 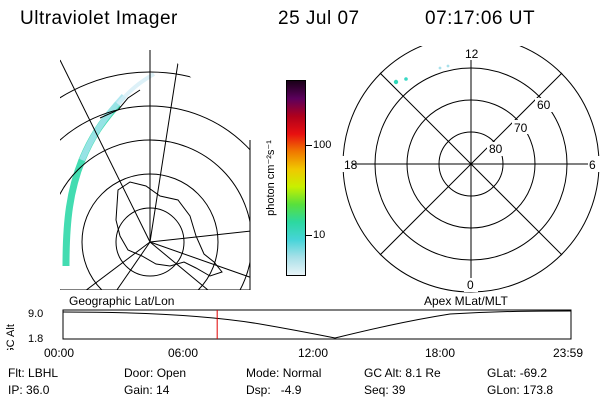 What do you see at coordinates (521, 128) in the screenshot?
I see `mlat-label-70: 70` at bounding box center [521, 128].